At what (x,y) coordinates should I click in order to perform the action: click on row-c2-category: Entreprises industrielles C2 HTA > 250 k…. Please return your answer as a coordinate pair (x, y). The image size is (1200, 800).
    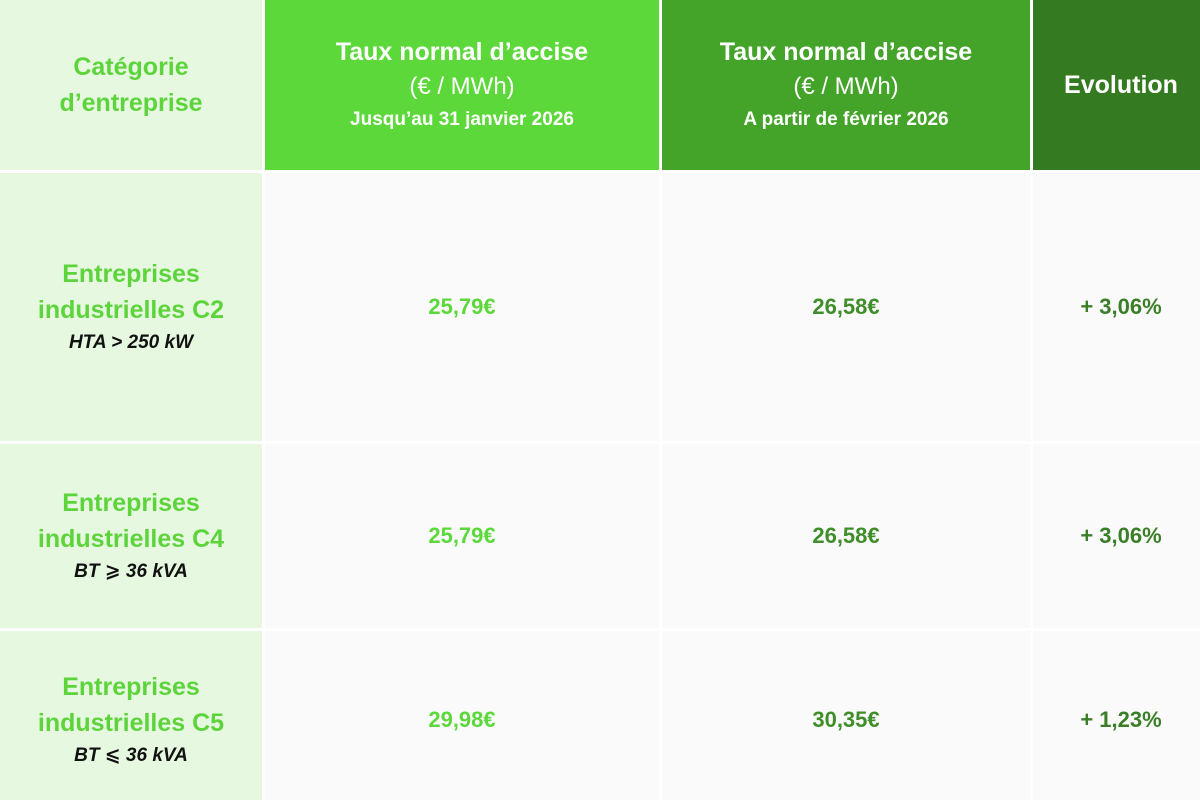
    Looking at the image, I should click on (131, 307).